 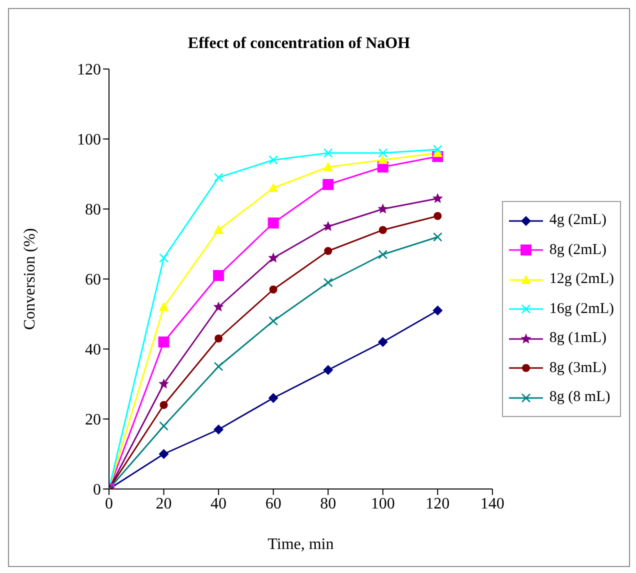 What do you see at coordinates (109, 503) in the screenshot?
I see `x-tick-label: 0` at bounding box center [109, 503].